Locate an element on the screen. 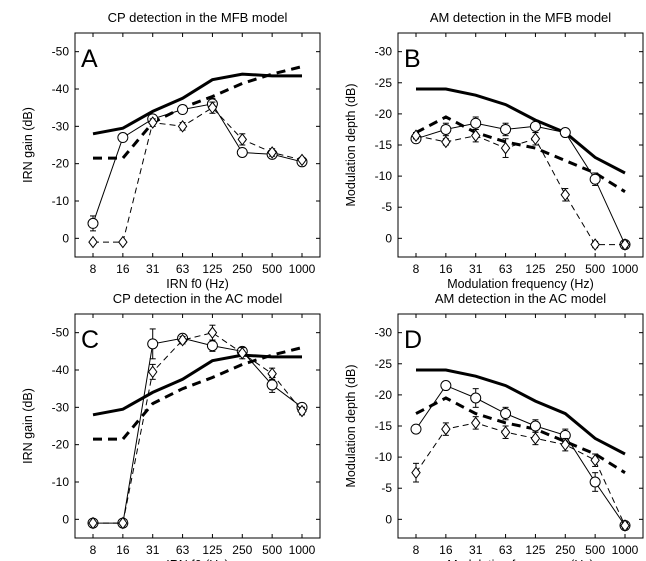 Image resolution: width=646 pixels, height=561 pixels. series-circle-solid is located at coordinates (197, 164).